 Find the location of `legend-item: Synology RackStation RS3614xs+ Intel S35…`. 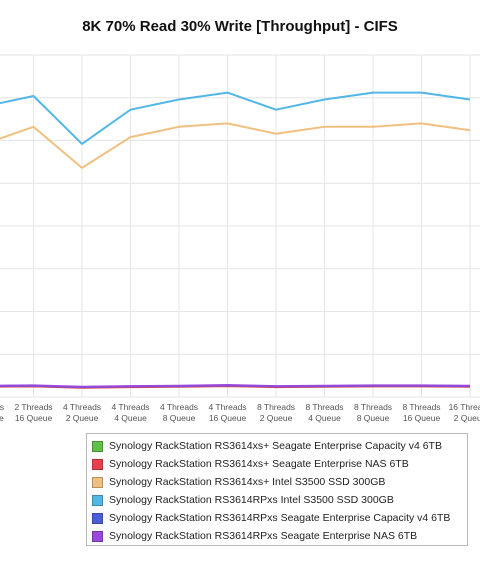

legend-item: Synology RackStation RS3614xs+ Intel S35… is located at coordinates (279, 482).